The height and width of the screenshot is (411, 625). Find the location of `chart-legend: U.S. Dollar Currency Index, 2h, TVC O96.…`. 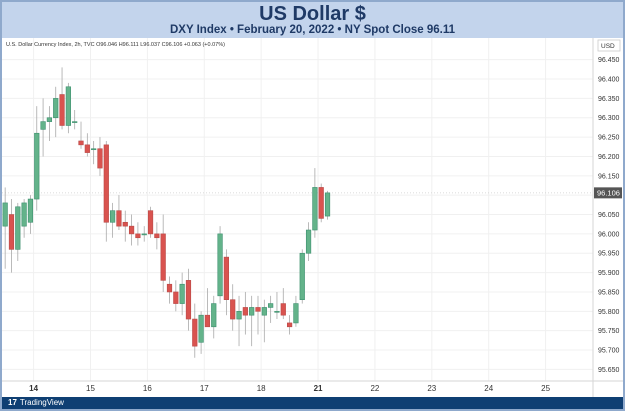

chart-legend: U.S. Dollar Currency Index, 2h, TVC O96.… is located at coordinates (115, 45).